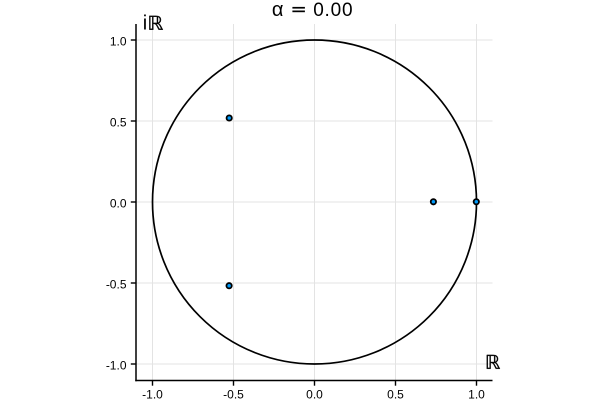 The width and height of the screenshot is (600, 400). I want to click on svg-text: i, so click(145, 24).